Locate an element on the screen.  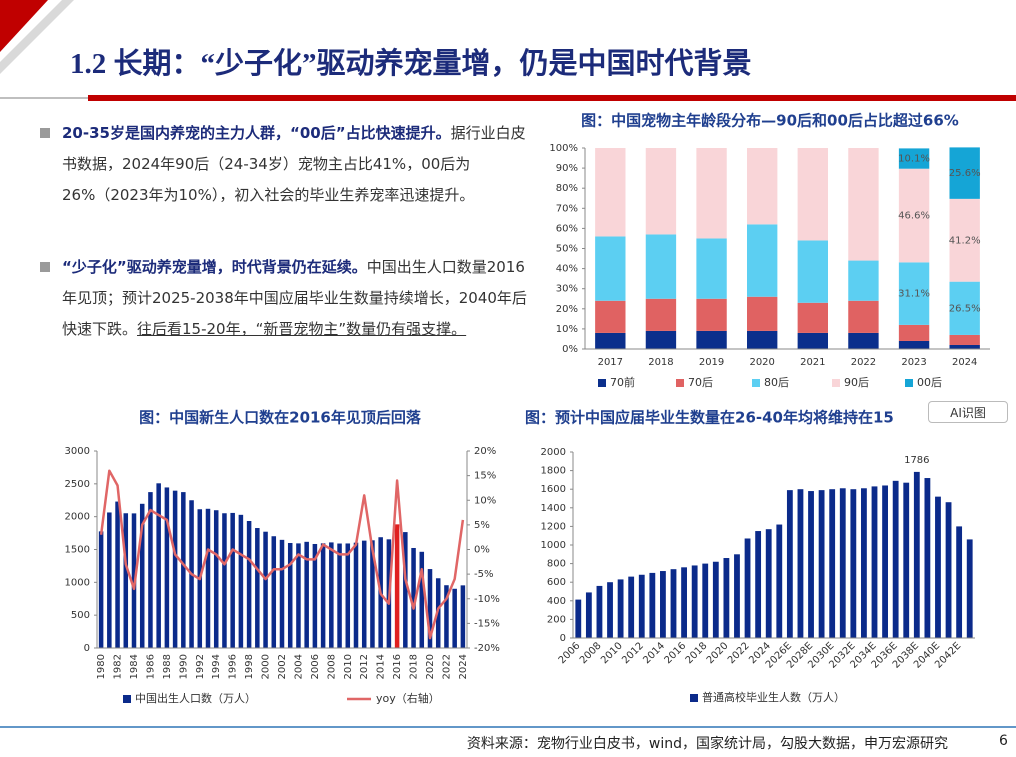
slide-title: 1.2 长期：“少子化”驱动养宠量增，仍是中国时代背景 is located at coordinates (411, 64).